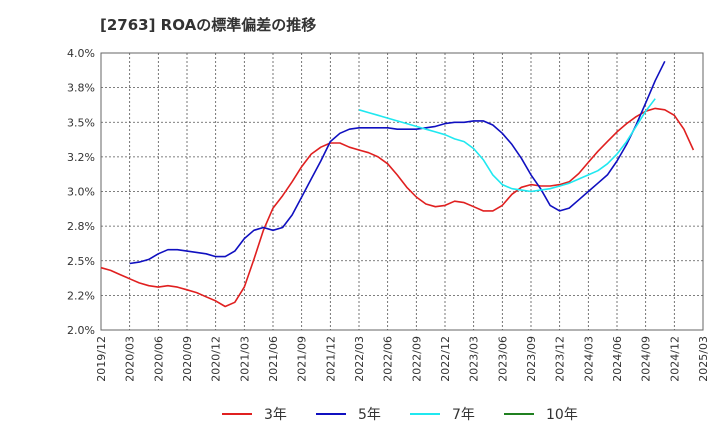 The image size is (720, 440). What do you see at coordinates (562, 415) in the screenshot?
I see `legend-label-3: 10年` at bounding box center [562, 415].